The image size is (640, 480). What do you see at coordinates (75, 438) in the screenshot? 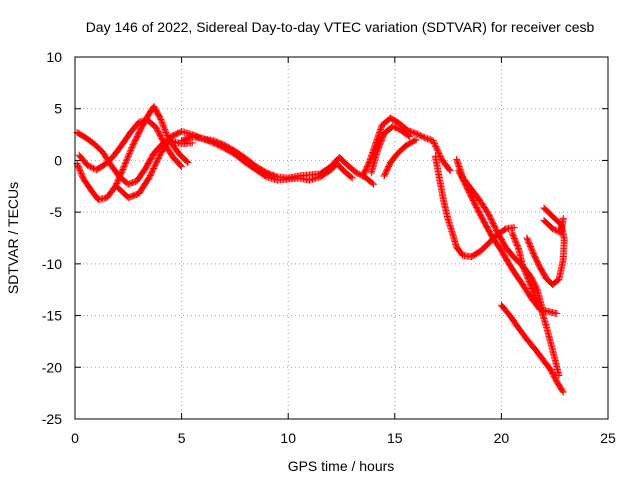
I see `x-tick-label: 0` at bounding box center [75, 438].